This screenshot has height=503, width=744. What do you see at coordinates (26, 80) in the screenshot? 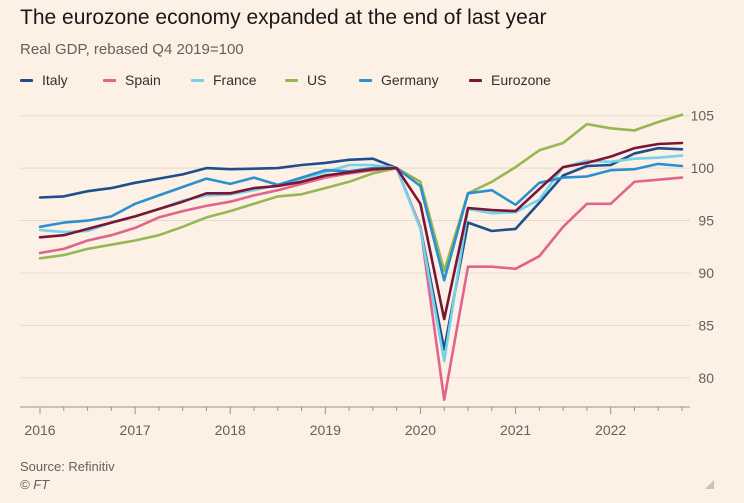
I see `legend-swatch-italy` at bounding box center [26, 80].